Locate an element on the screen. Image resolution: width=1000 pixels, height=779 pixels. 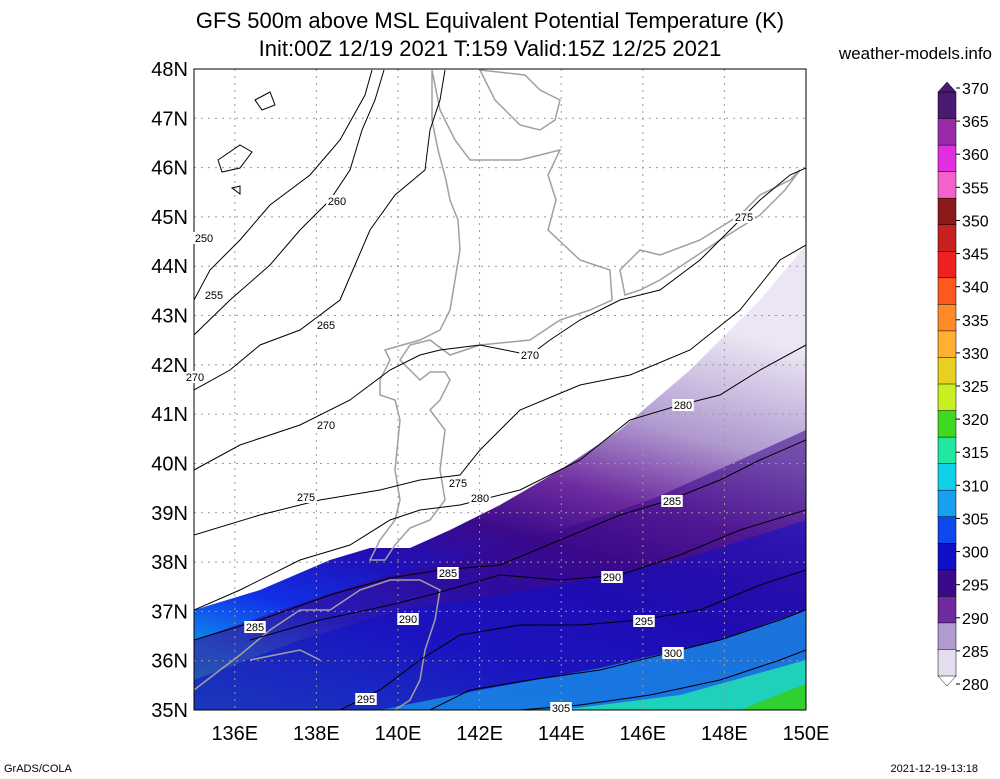
colorbar is located at coordinates (947, 384).